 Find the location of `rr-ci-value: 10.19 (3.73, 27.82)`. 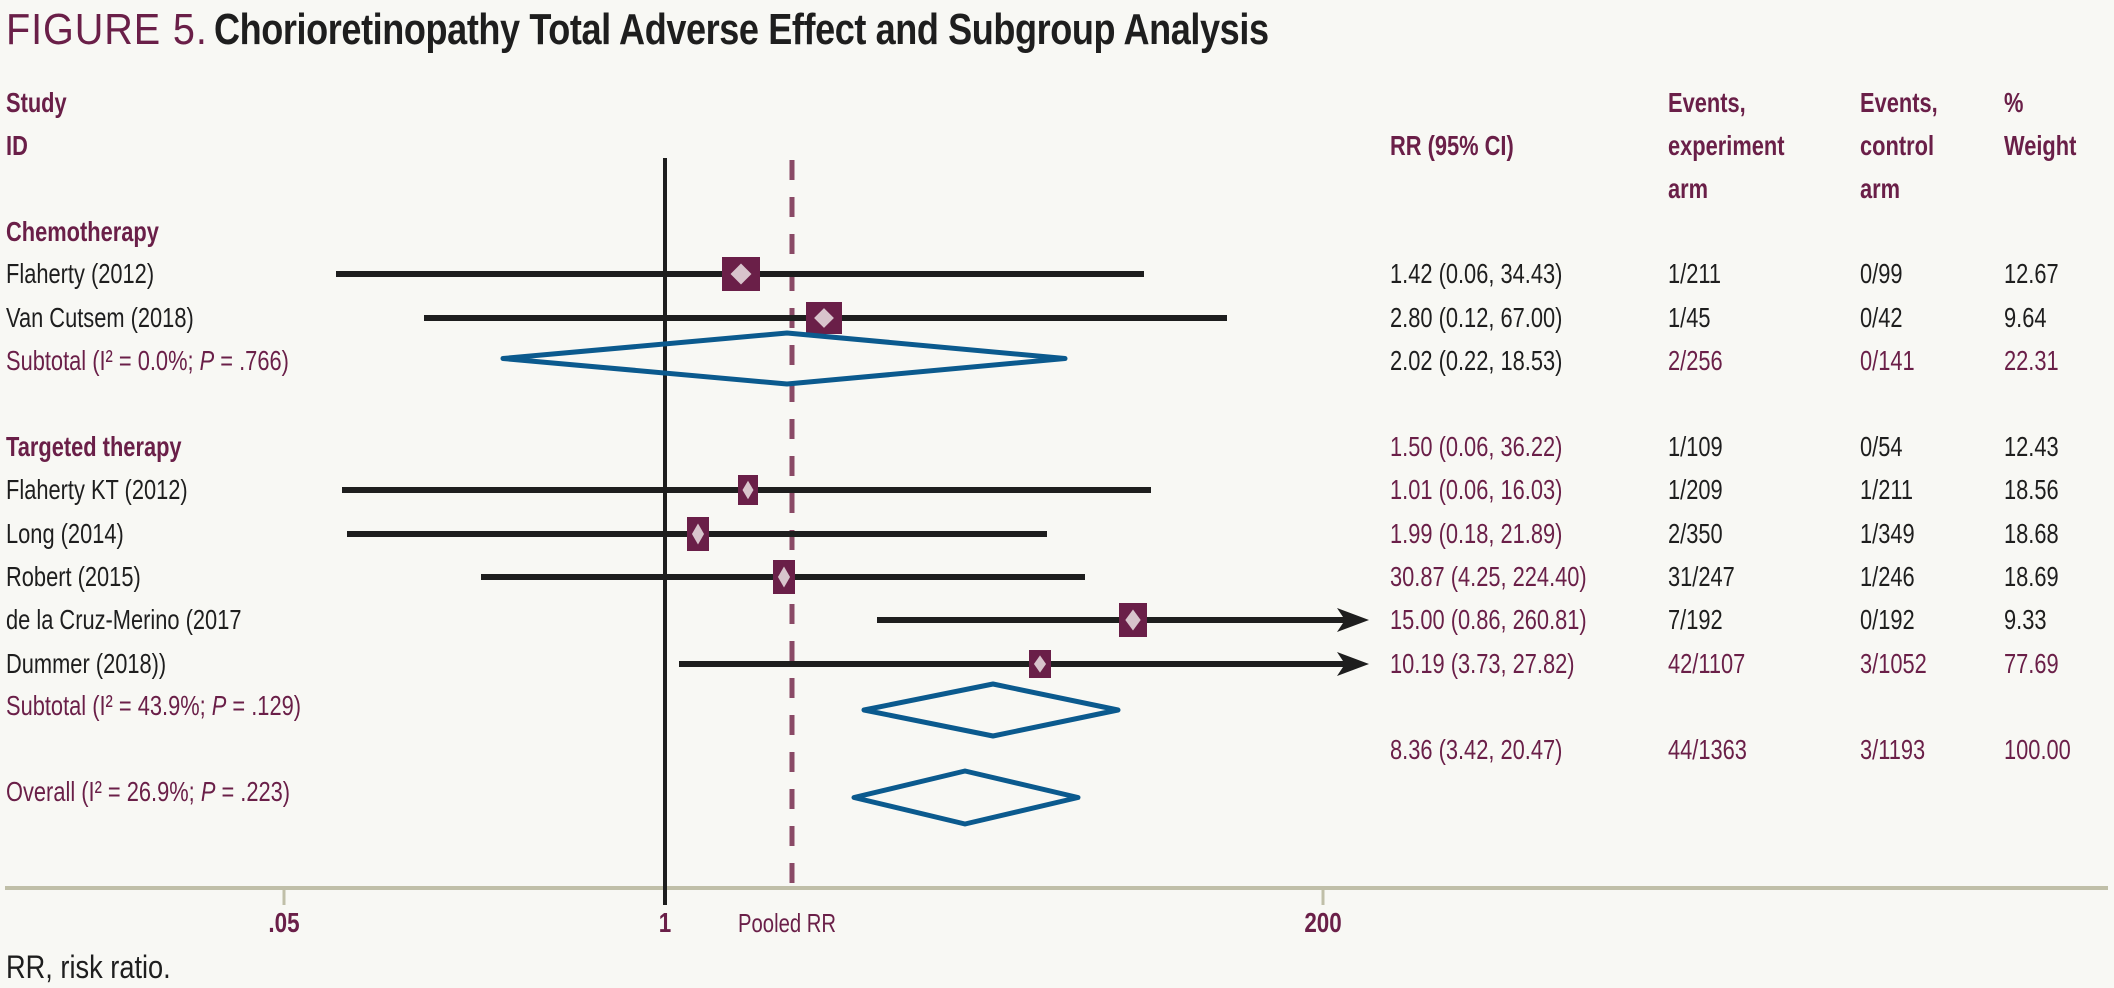

rr-ci-value: 10.19 (3.73, 27.82) is located at coordinates (1482, 663).